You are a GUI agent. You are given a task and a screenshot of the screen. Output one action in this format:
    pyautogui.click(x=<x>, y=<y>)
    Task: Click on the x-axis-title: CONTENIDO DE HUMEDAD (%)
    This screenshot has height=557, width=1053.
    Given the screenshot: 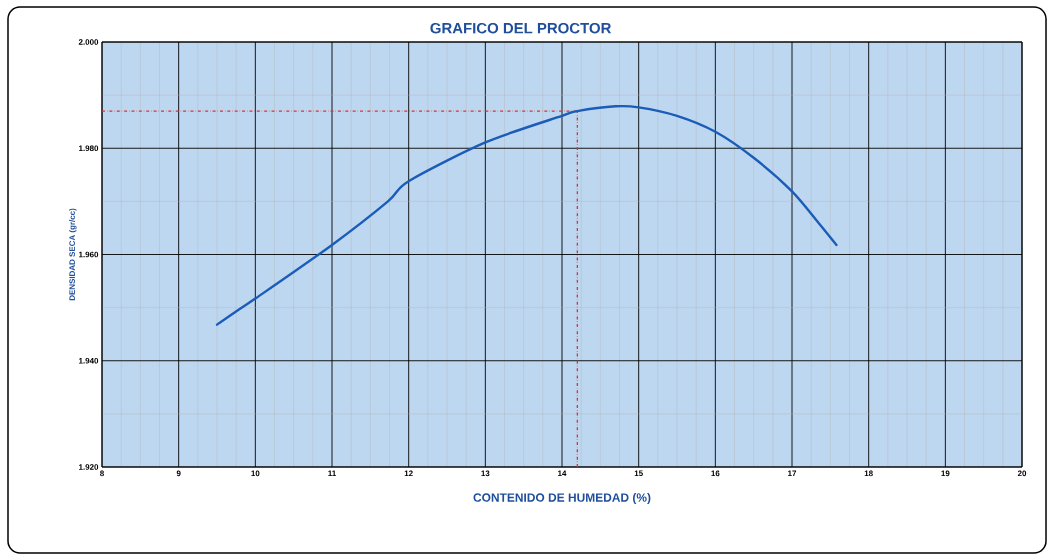 What is the action you would take?
    pyautogui.click(x=562, y=498)
    